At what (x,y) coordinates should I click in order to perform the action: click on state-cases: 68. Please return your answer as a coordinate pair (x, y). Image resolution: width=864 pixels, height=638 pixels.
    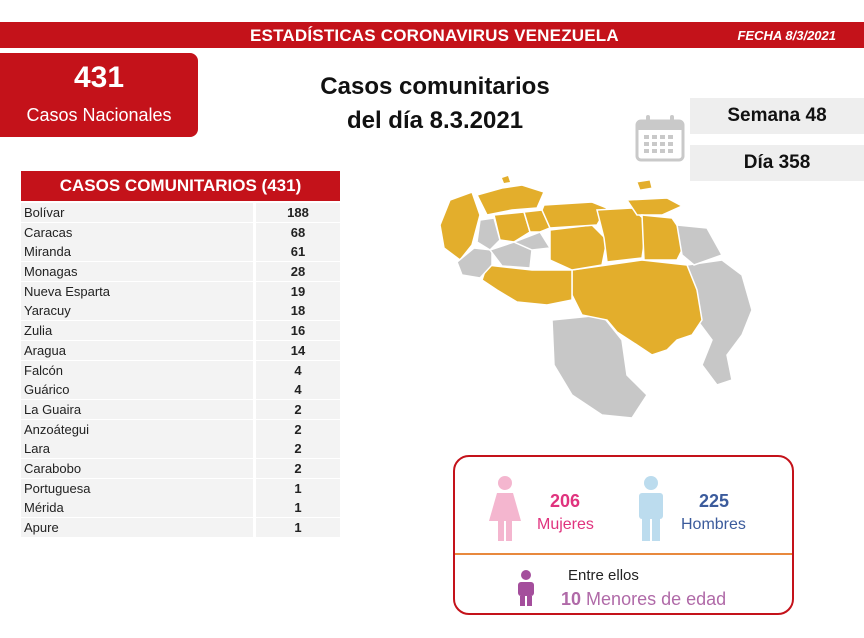
    Looking at the image, I should click on (298, 232).